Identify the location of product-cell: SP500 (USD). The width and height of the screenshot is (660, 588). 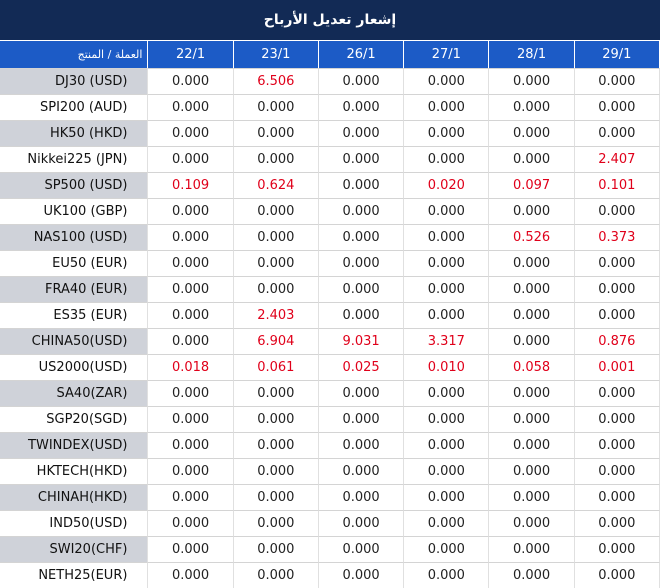
(74, 185).